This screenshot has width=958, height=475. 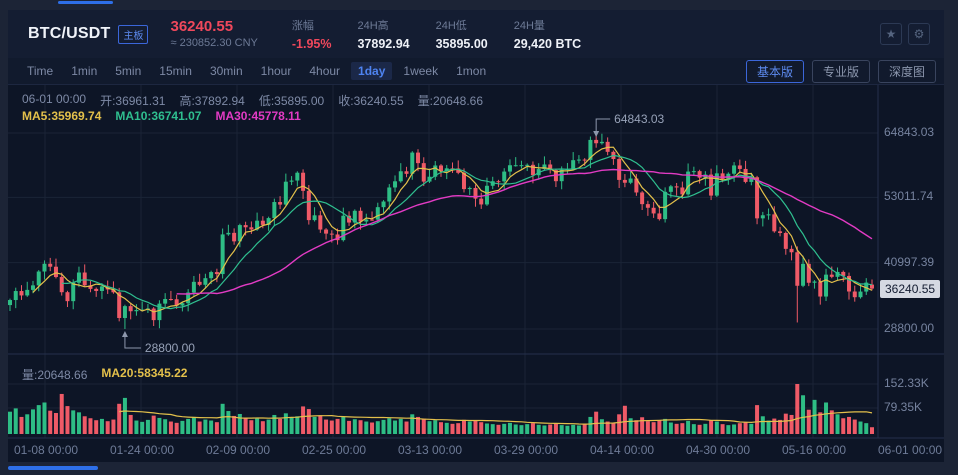 I want to click on view-button-基本版: 基本版, so click(x=774, y=71).